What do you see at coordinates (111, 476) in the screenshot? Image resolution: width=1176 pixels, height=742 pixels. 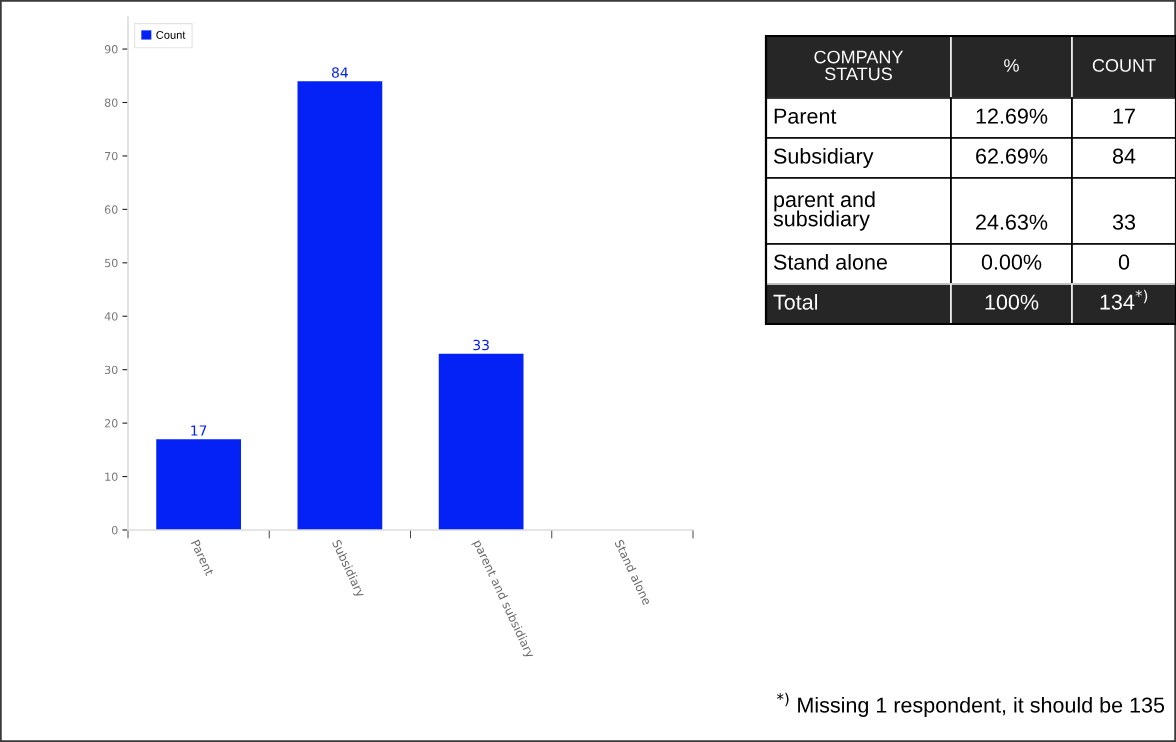 I see `y-tick-label: 10` at bounding box center [111, 476].